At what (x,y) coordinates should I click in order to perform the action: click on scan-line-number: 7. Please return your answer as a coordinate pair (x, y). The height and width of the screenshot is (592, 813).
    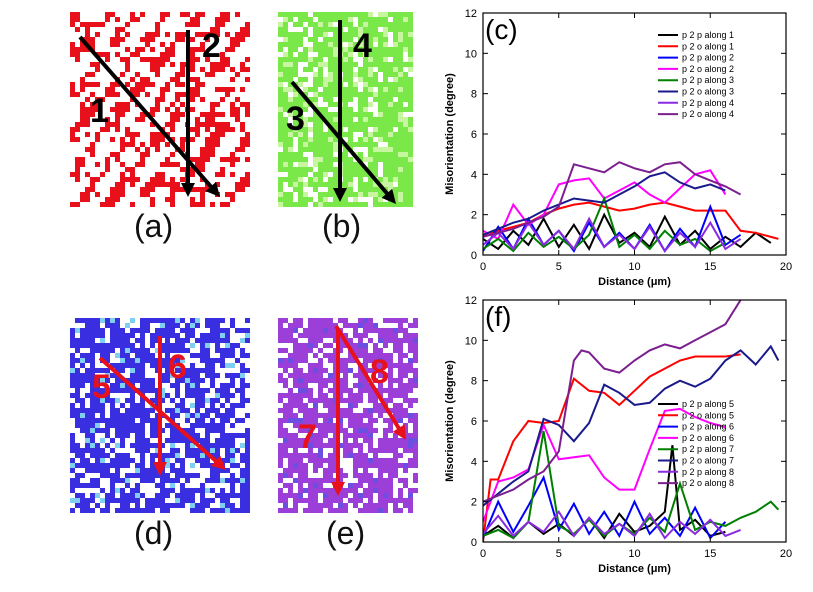
    Looking at the image, I should click on (307, 437).